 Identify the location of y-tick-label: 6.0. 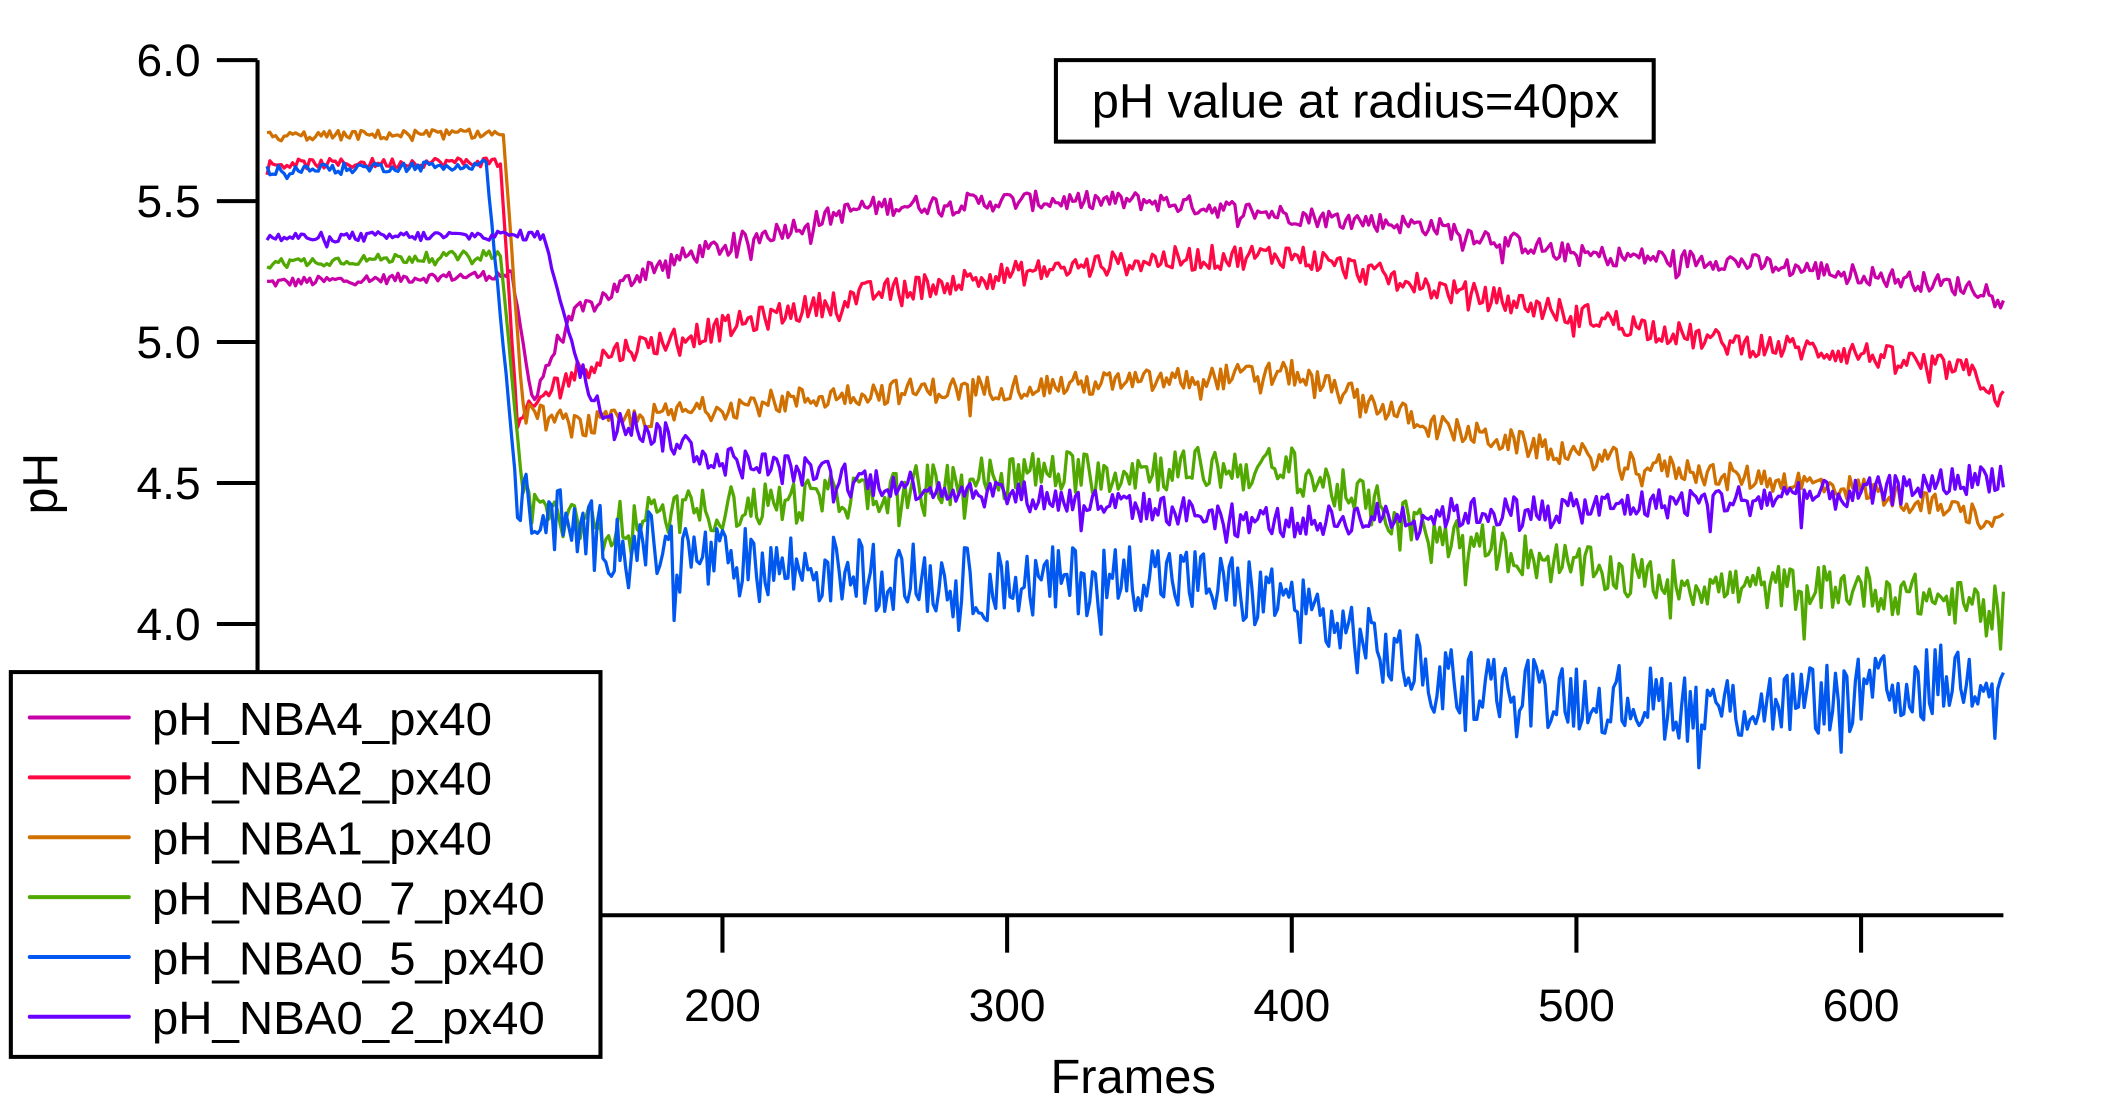
(169, 60).